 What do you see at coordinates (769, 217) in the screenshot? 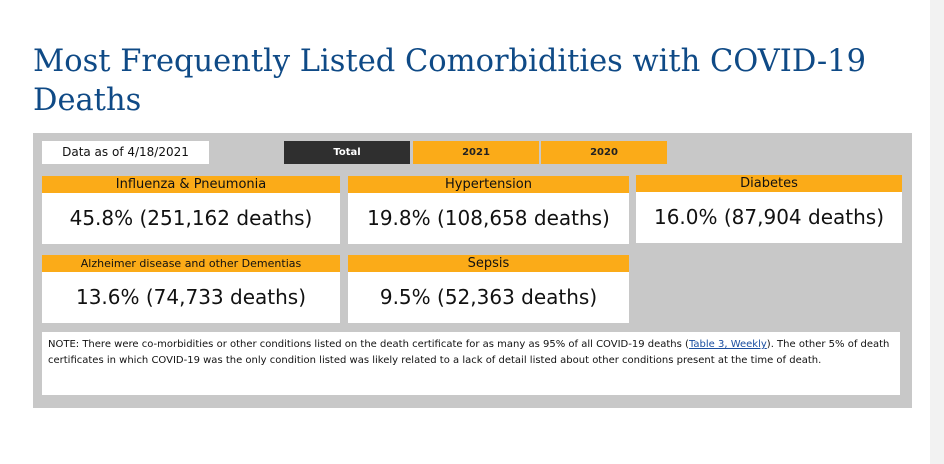
I see `card-value: 16.0% (87,904 deaths)` at bounding box center [769, 217].